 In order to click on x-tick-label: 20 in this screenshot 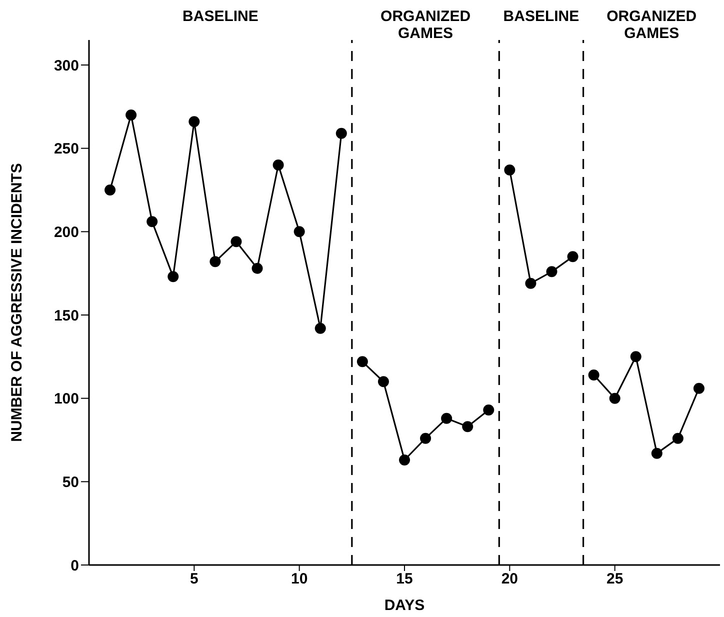, I will do `click(509, 579)`.